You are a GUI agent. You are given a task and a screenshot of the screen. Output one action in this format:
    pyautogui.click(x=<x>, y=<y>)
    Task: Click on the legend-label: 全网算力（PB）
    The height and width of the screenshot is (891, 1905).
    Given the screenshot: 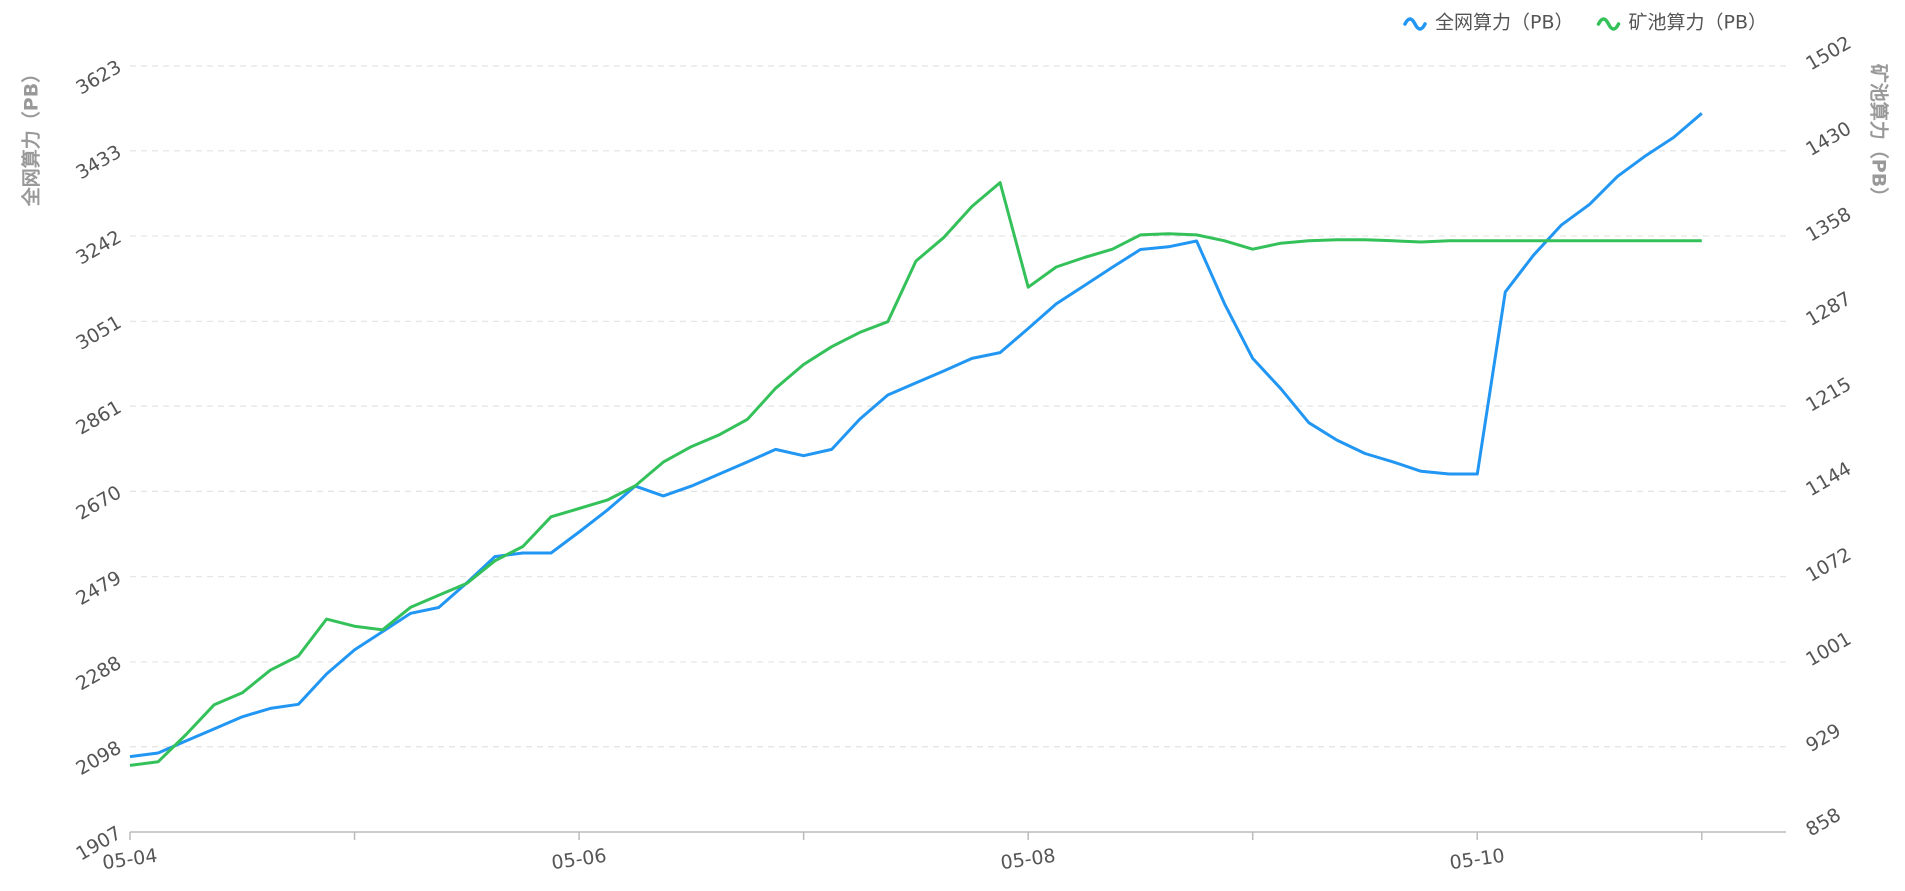 What is the action you would take?
    pyautogui.click(x=1504, y=23)
    